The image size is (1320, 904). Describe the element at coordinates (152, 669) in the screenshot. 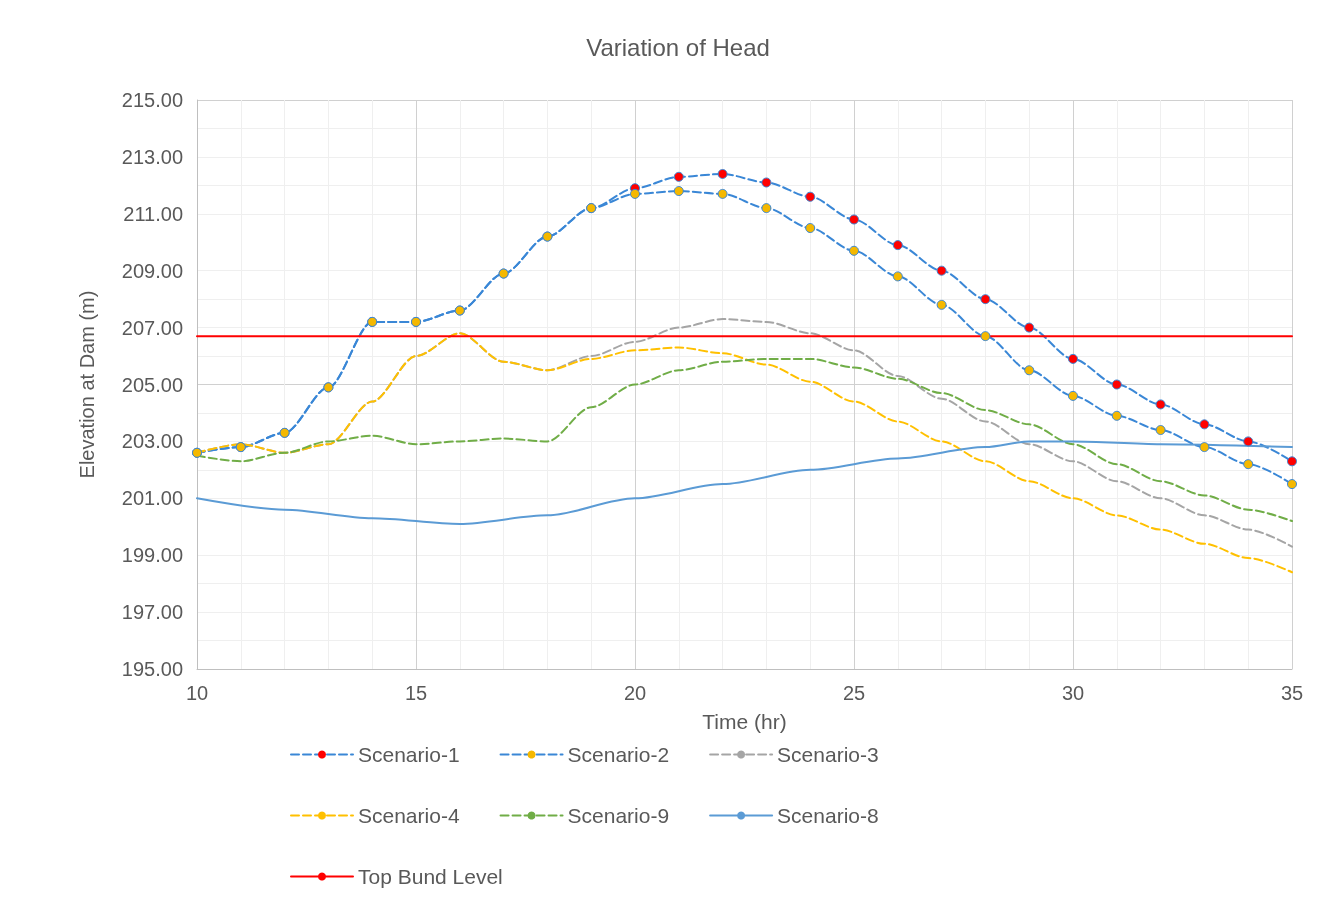

I see `y-tick-label: 195.00` at that location.